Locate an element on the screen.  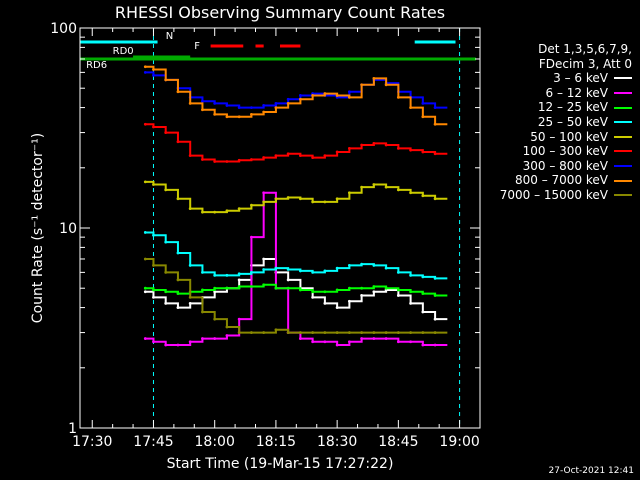
legend-entry-50-100-kev: 50 – 100 keV is located at coordinates (557, 137).